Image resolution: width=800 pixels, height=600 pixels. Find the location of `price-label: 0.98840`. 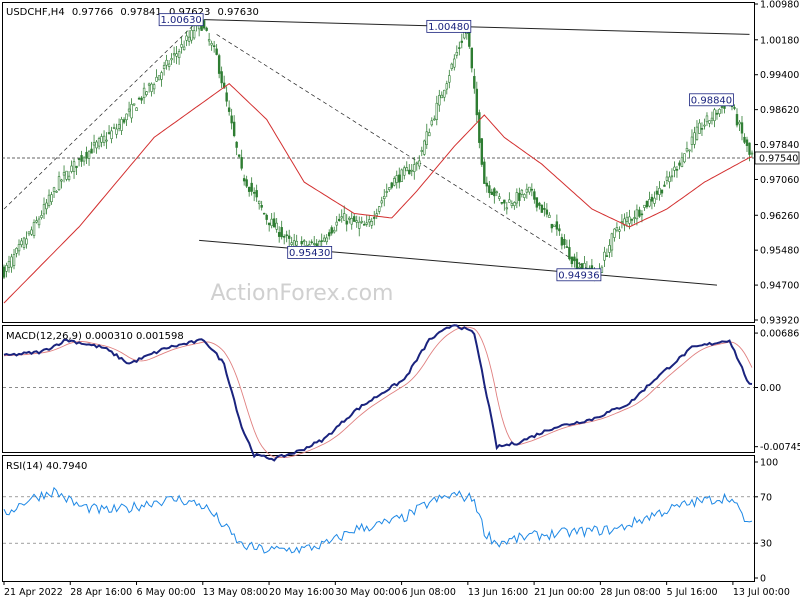

price-label: 0.98840 is located at coordinates (711, 99).